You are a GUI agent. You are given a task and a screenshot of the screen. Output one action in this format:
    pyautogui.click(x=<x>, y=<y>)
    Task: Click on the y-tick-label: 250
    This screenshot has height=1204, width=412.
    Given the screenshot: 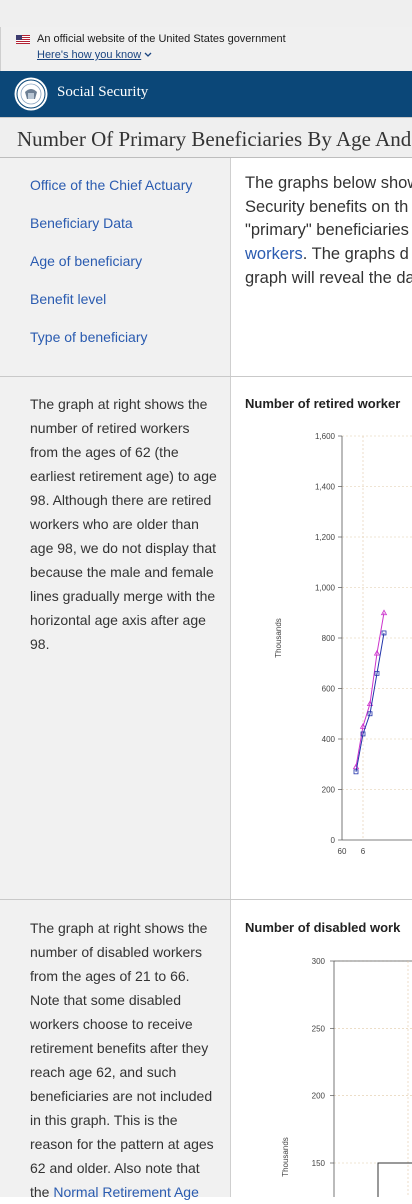 What is the action you would take?
    pyautogui.click(x=319, y=1028)
    